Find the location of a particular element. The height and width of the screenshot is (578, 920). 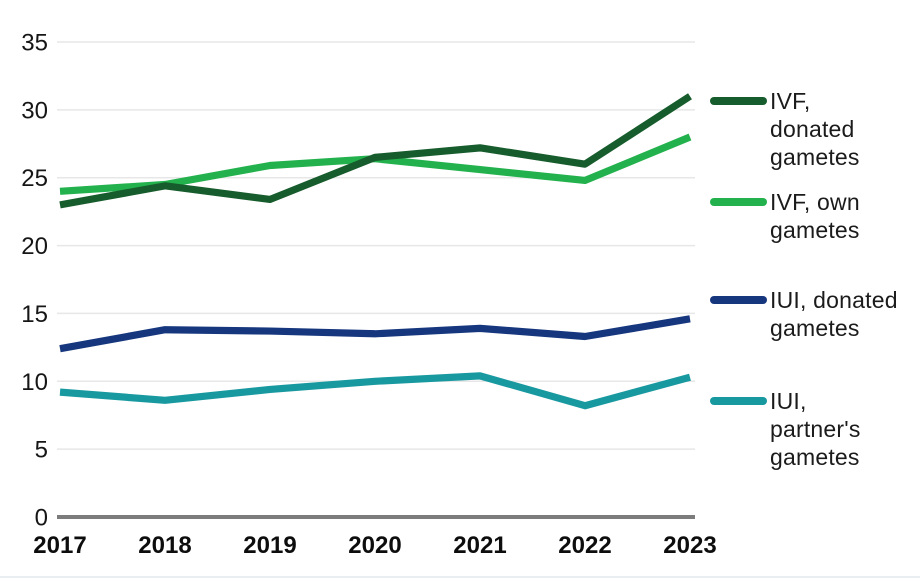

y-axis-tick-label: 25 is located at coordinates (34, 178).